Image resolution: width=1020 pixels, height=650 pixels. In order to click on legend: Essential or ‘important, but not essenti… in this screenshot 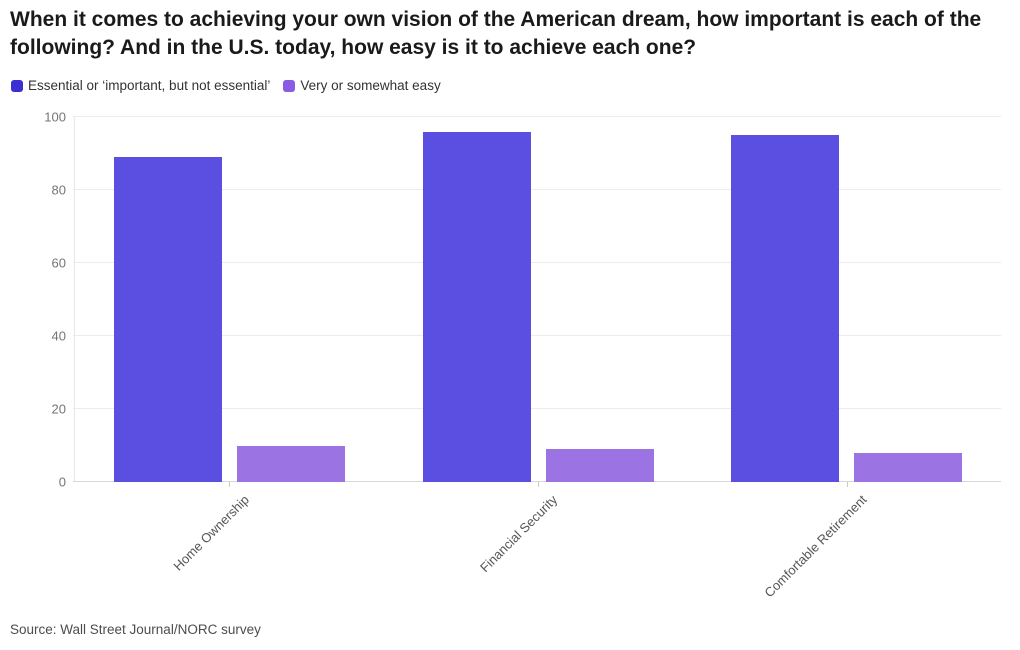, I will do `click(226, 85)`.